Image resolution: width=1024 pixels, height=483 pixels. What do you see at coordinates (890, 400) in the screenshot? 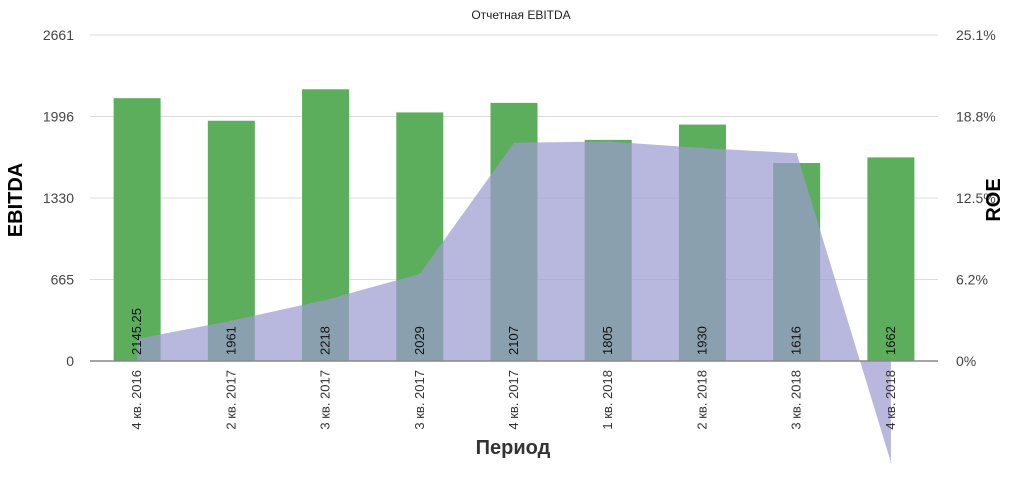
I see `category-label: 4 кв. 2018` at bounding box center [890, 400].